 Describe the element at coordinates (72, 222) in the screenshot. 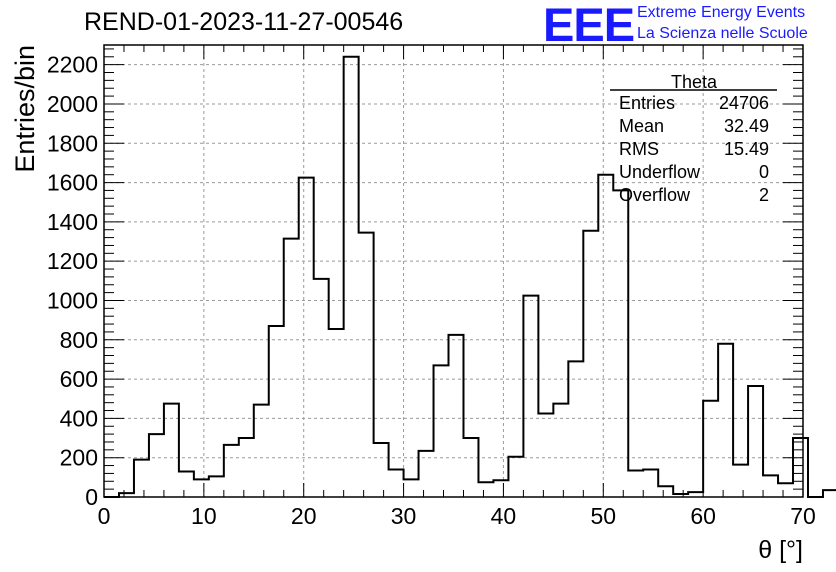

I see `y-tick-label: 1400` at that location.